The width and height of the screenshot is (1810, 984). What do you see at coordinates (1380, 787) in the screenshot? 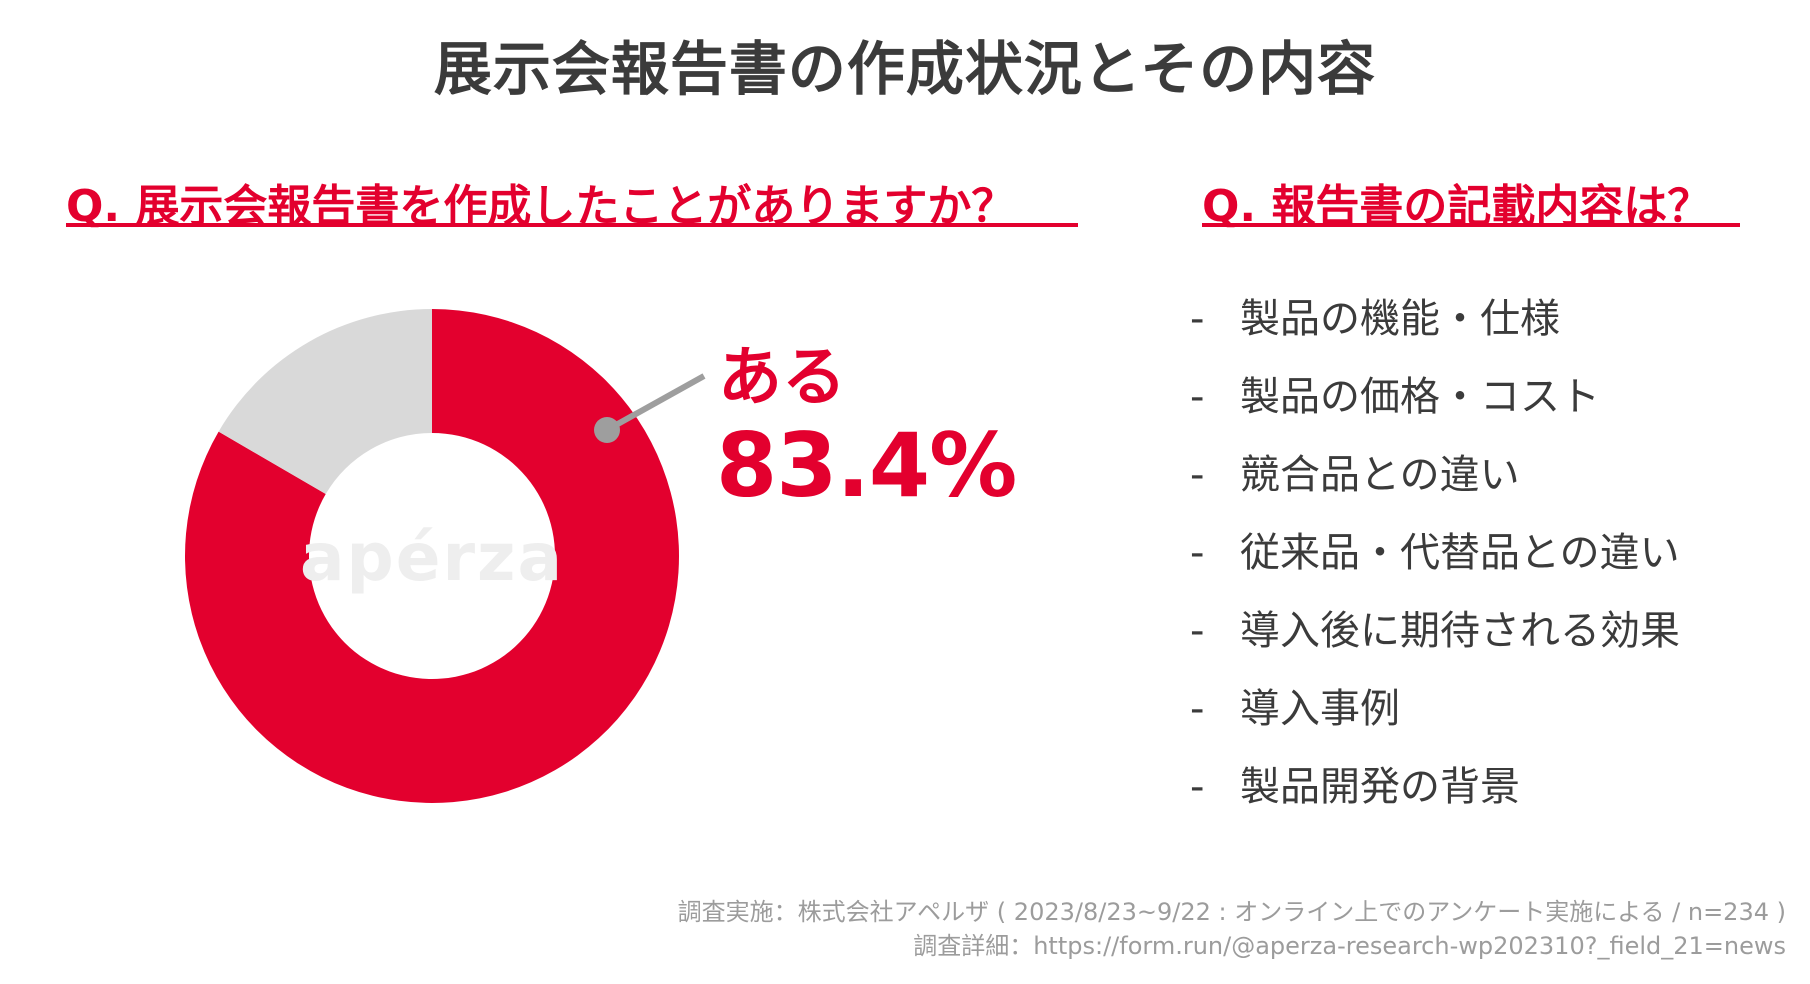
I see `list-item-label: 製品開発の背景` at bounding box center [1380, 787].